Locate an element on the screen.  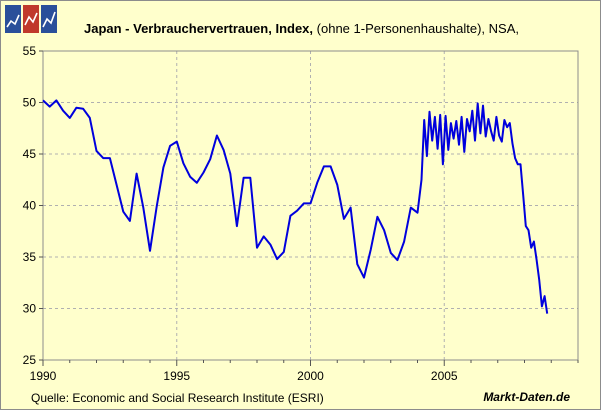
y-tick-label: 55 is located at coordinates (30, 51).